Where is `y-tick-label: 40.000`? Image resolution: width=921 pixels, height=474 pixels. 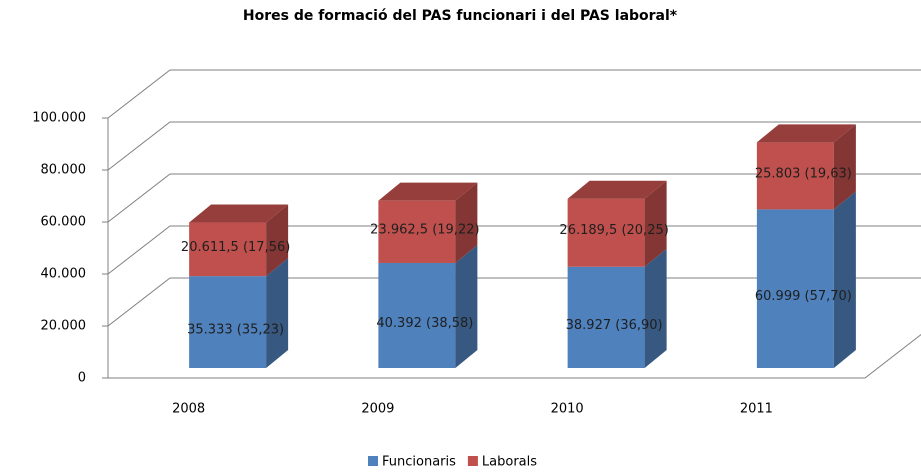
y-tick-label: 40.000 is located at coordinates (64, 274).